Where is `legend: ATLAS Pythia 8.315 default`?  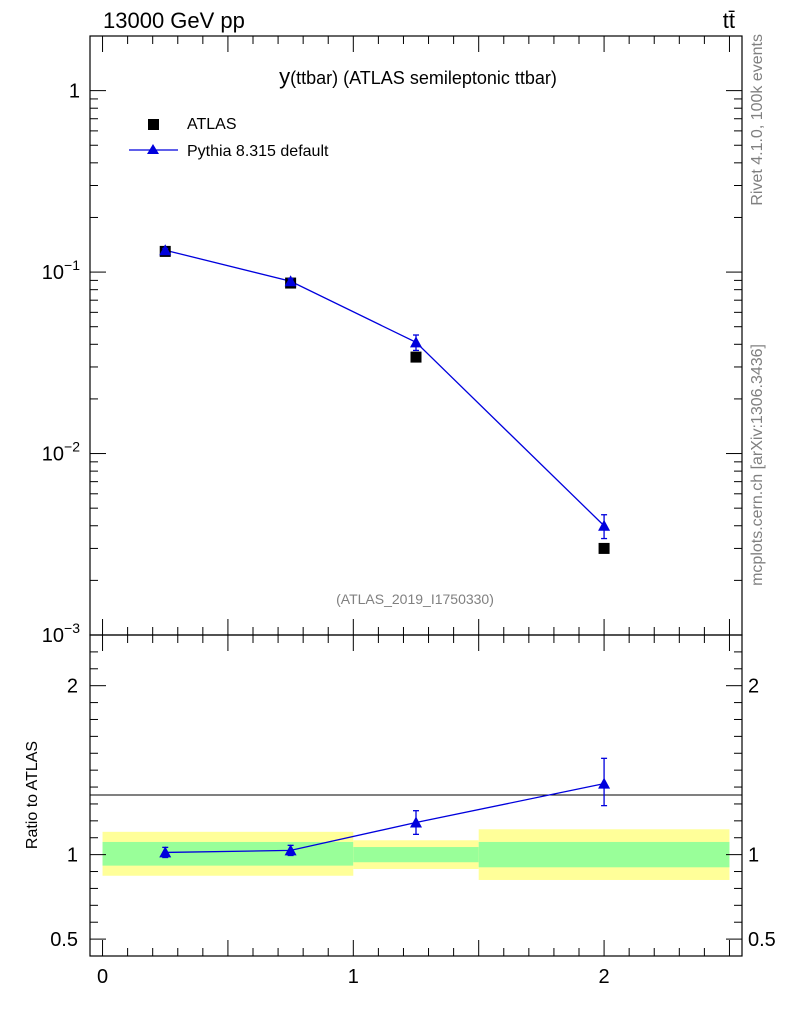 legend: ATLAS Pythia 8.315 default is located at coordinates (229, 138).